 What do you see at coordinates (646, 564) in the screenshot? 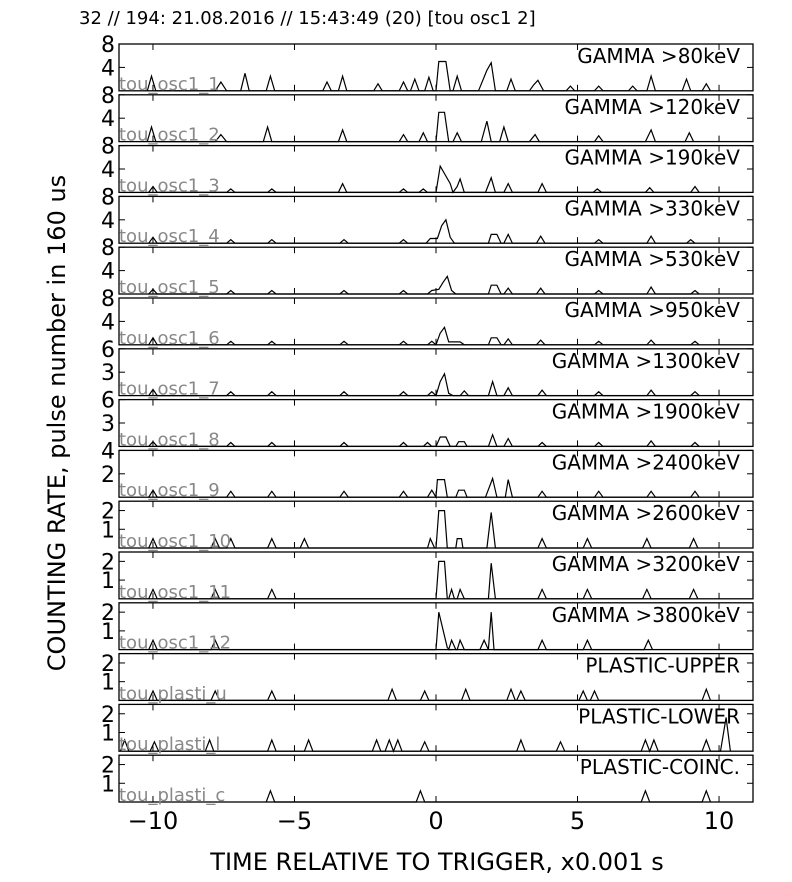
I see `panel-label-tou_osc1_11: GAMMA >3200keV` at bounding box center [646, 564].